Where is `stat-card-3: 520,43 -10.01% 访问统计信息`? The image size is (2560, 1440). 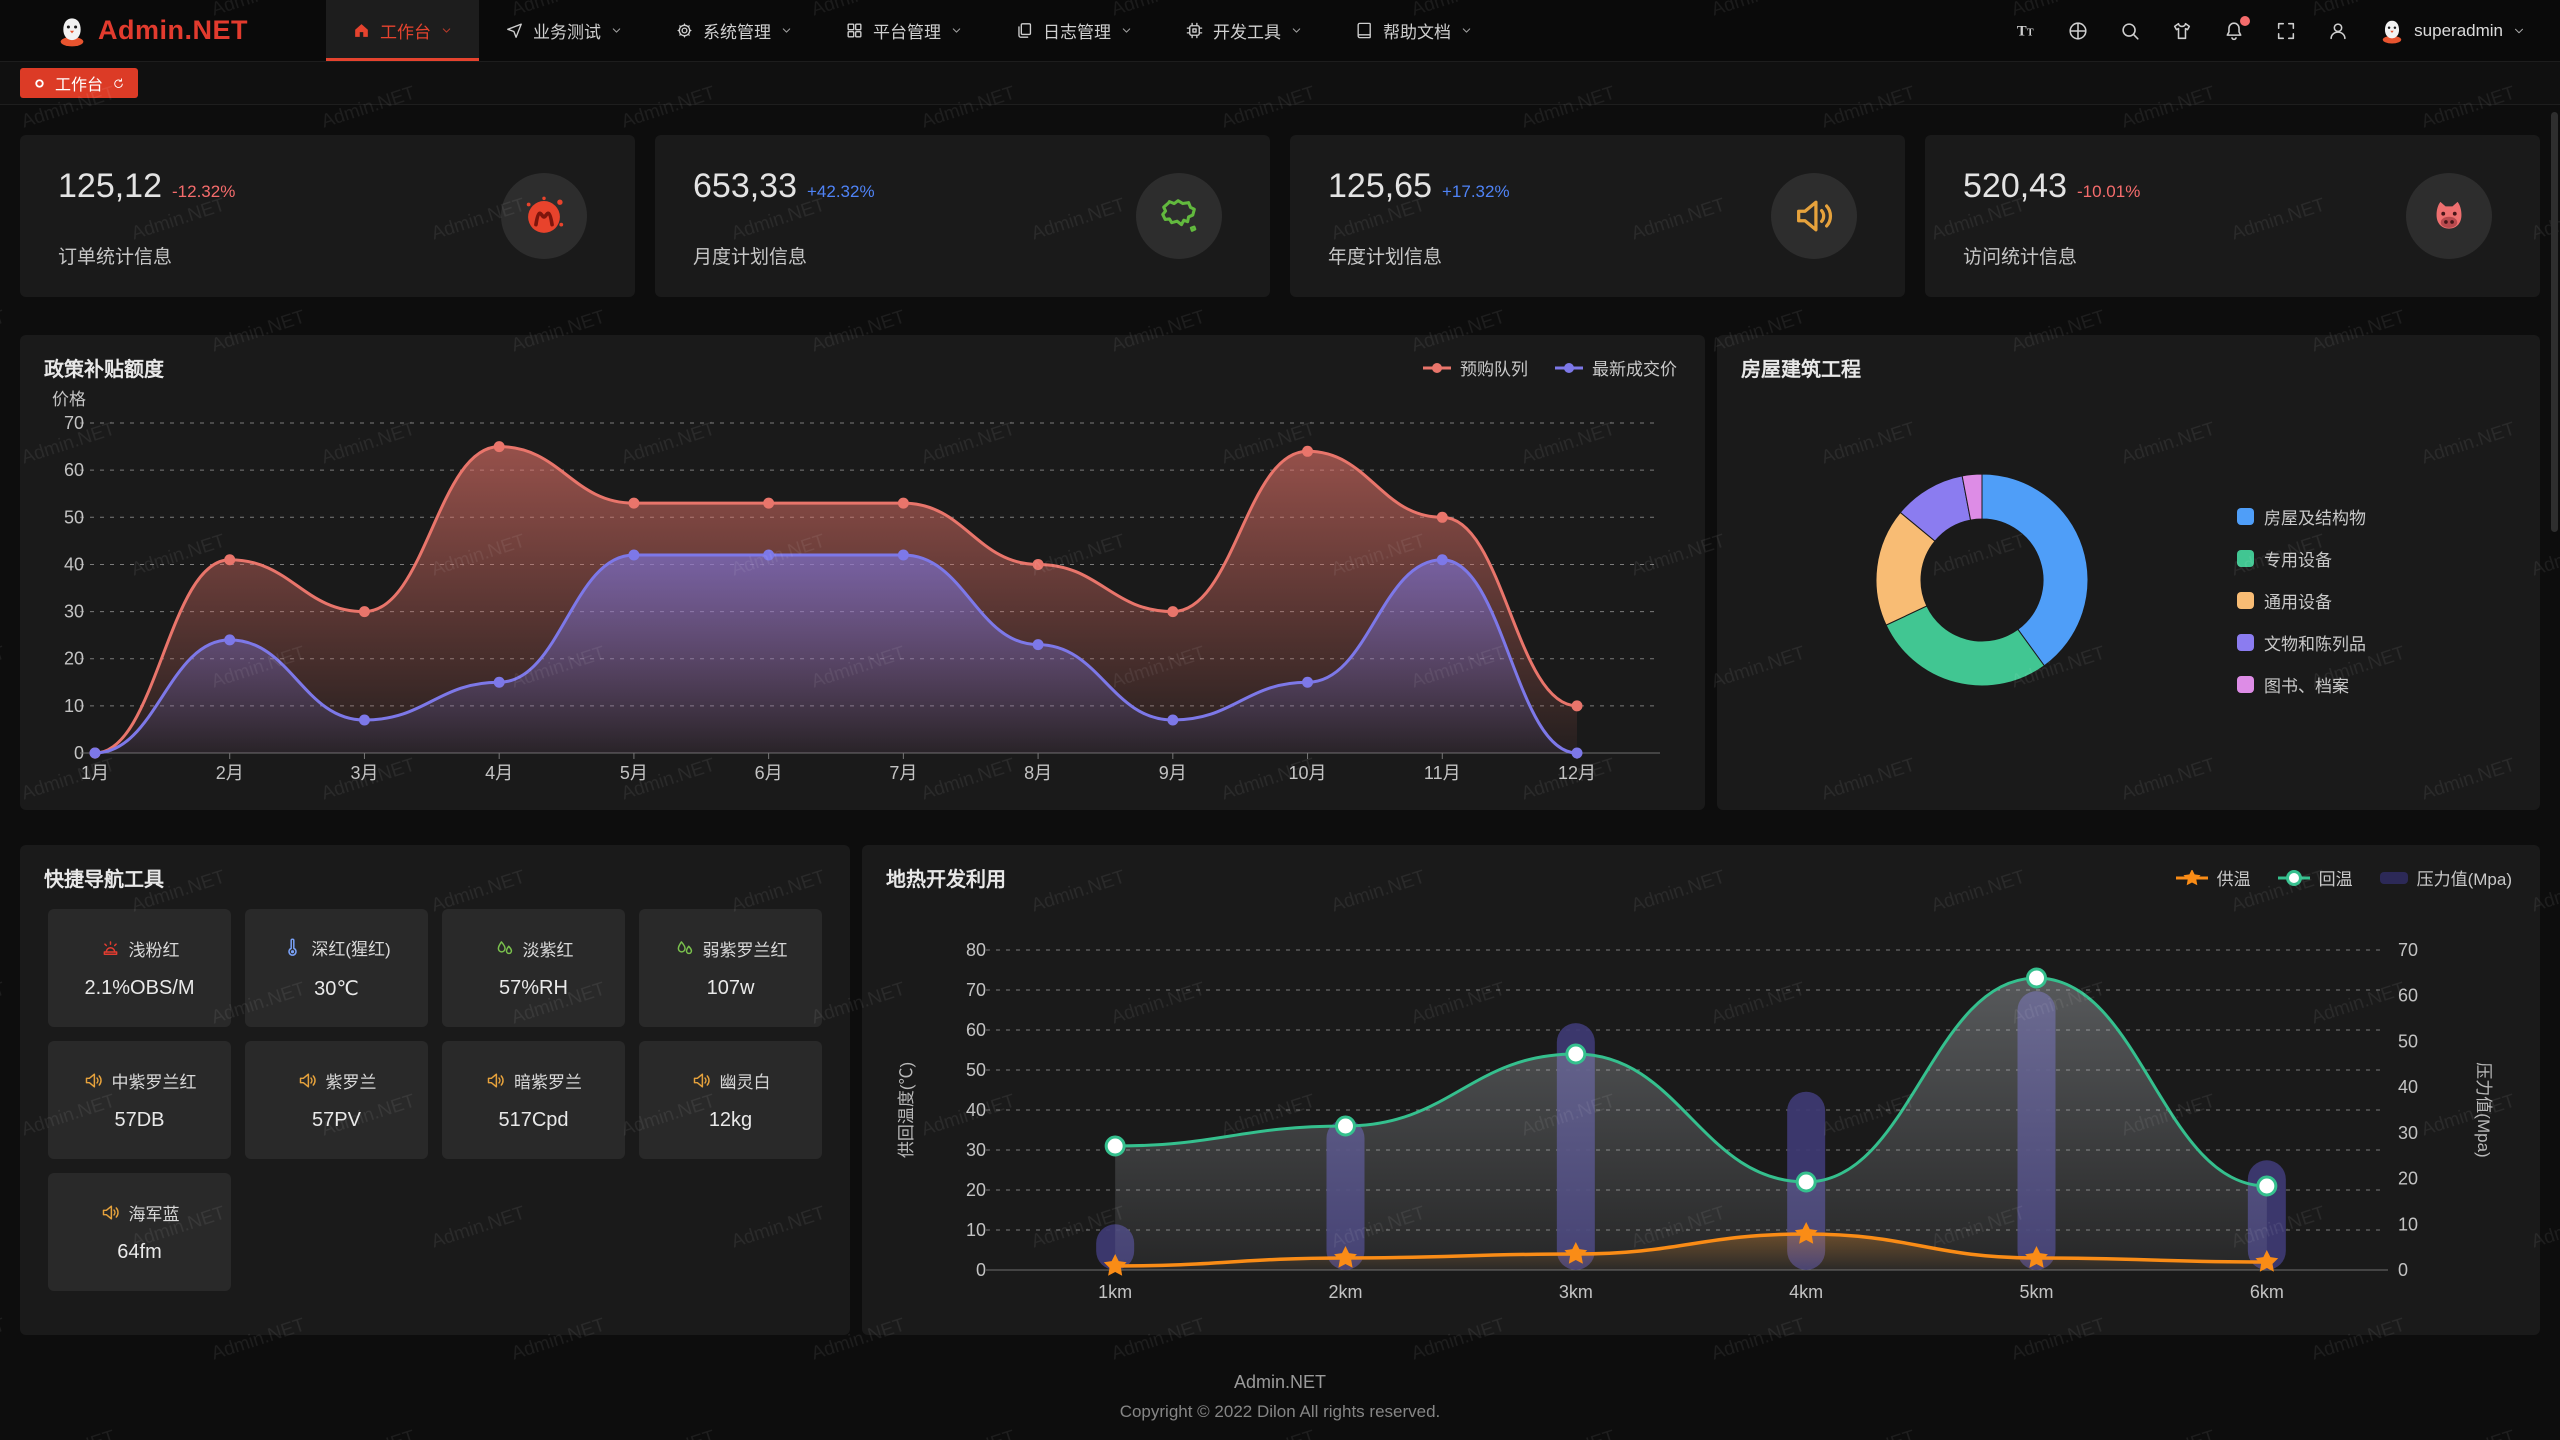
stat-card-3: 520,43 -10.01% 访问统计信息 is located at coordinates (2232, 216).